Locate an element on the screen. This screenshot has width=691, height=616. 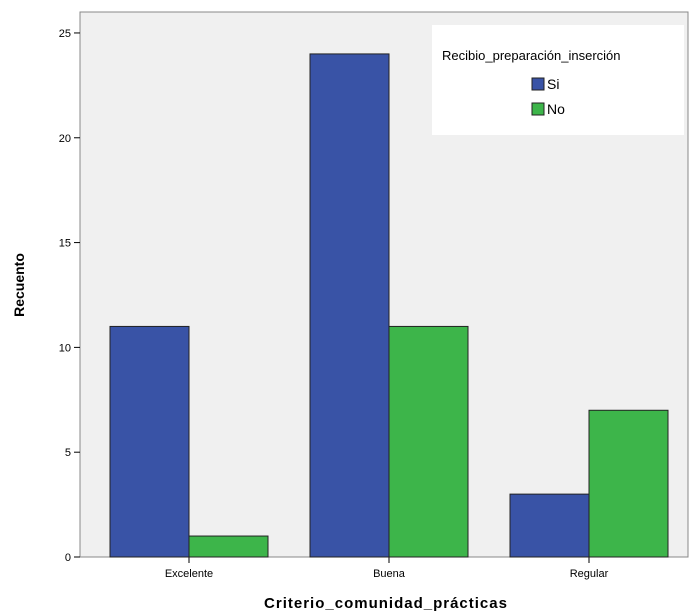
y-tick-label: 25 is located at coordinates (65, 34).